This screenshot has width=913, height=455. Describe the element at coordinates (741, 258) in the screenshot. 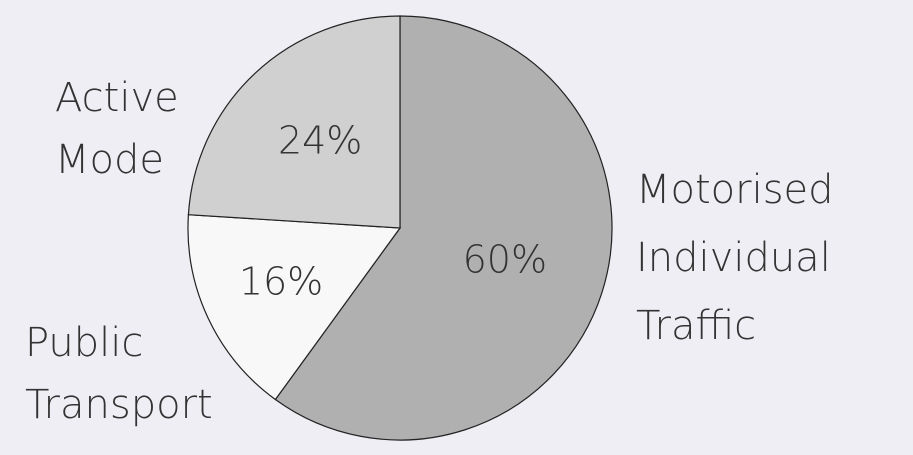

I see `category-label: Motorised Individual Traffic` at that location.